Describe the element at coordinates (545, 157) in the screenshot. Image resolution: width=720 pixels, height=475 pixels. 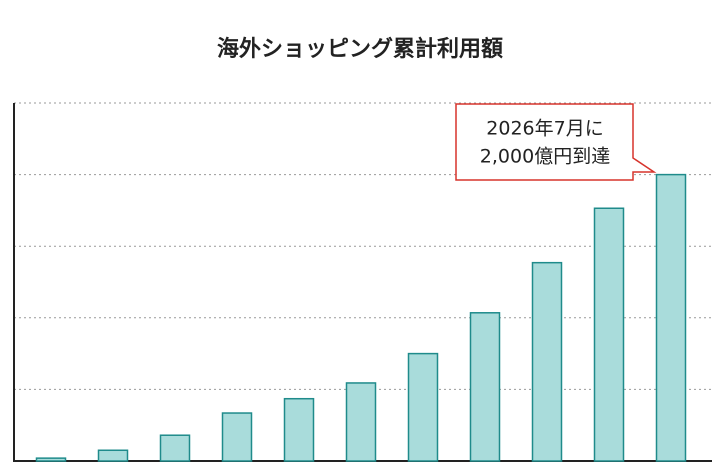
I see `callout-text: 2,000億円到達` at that location.